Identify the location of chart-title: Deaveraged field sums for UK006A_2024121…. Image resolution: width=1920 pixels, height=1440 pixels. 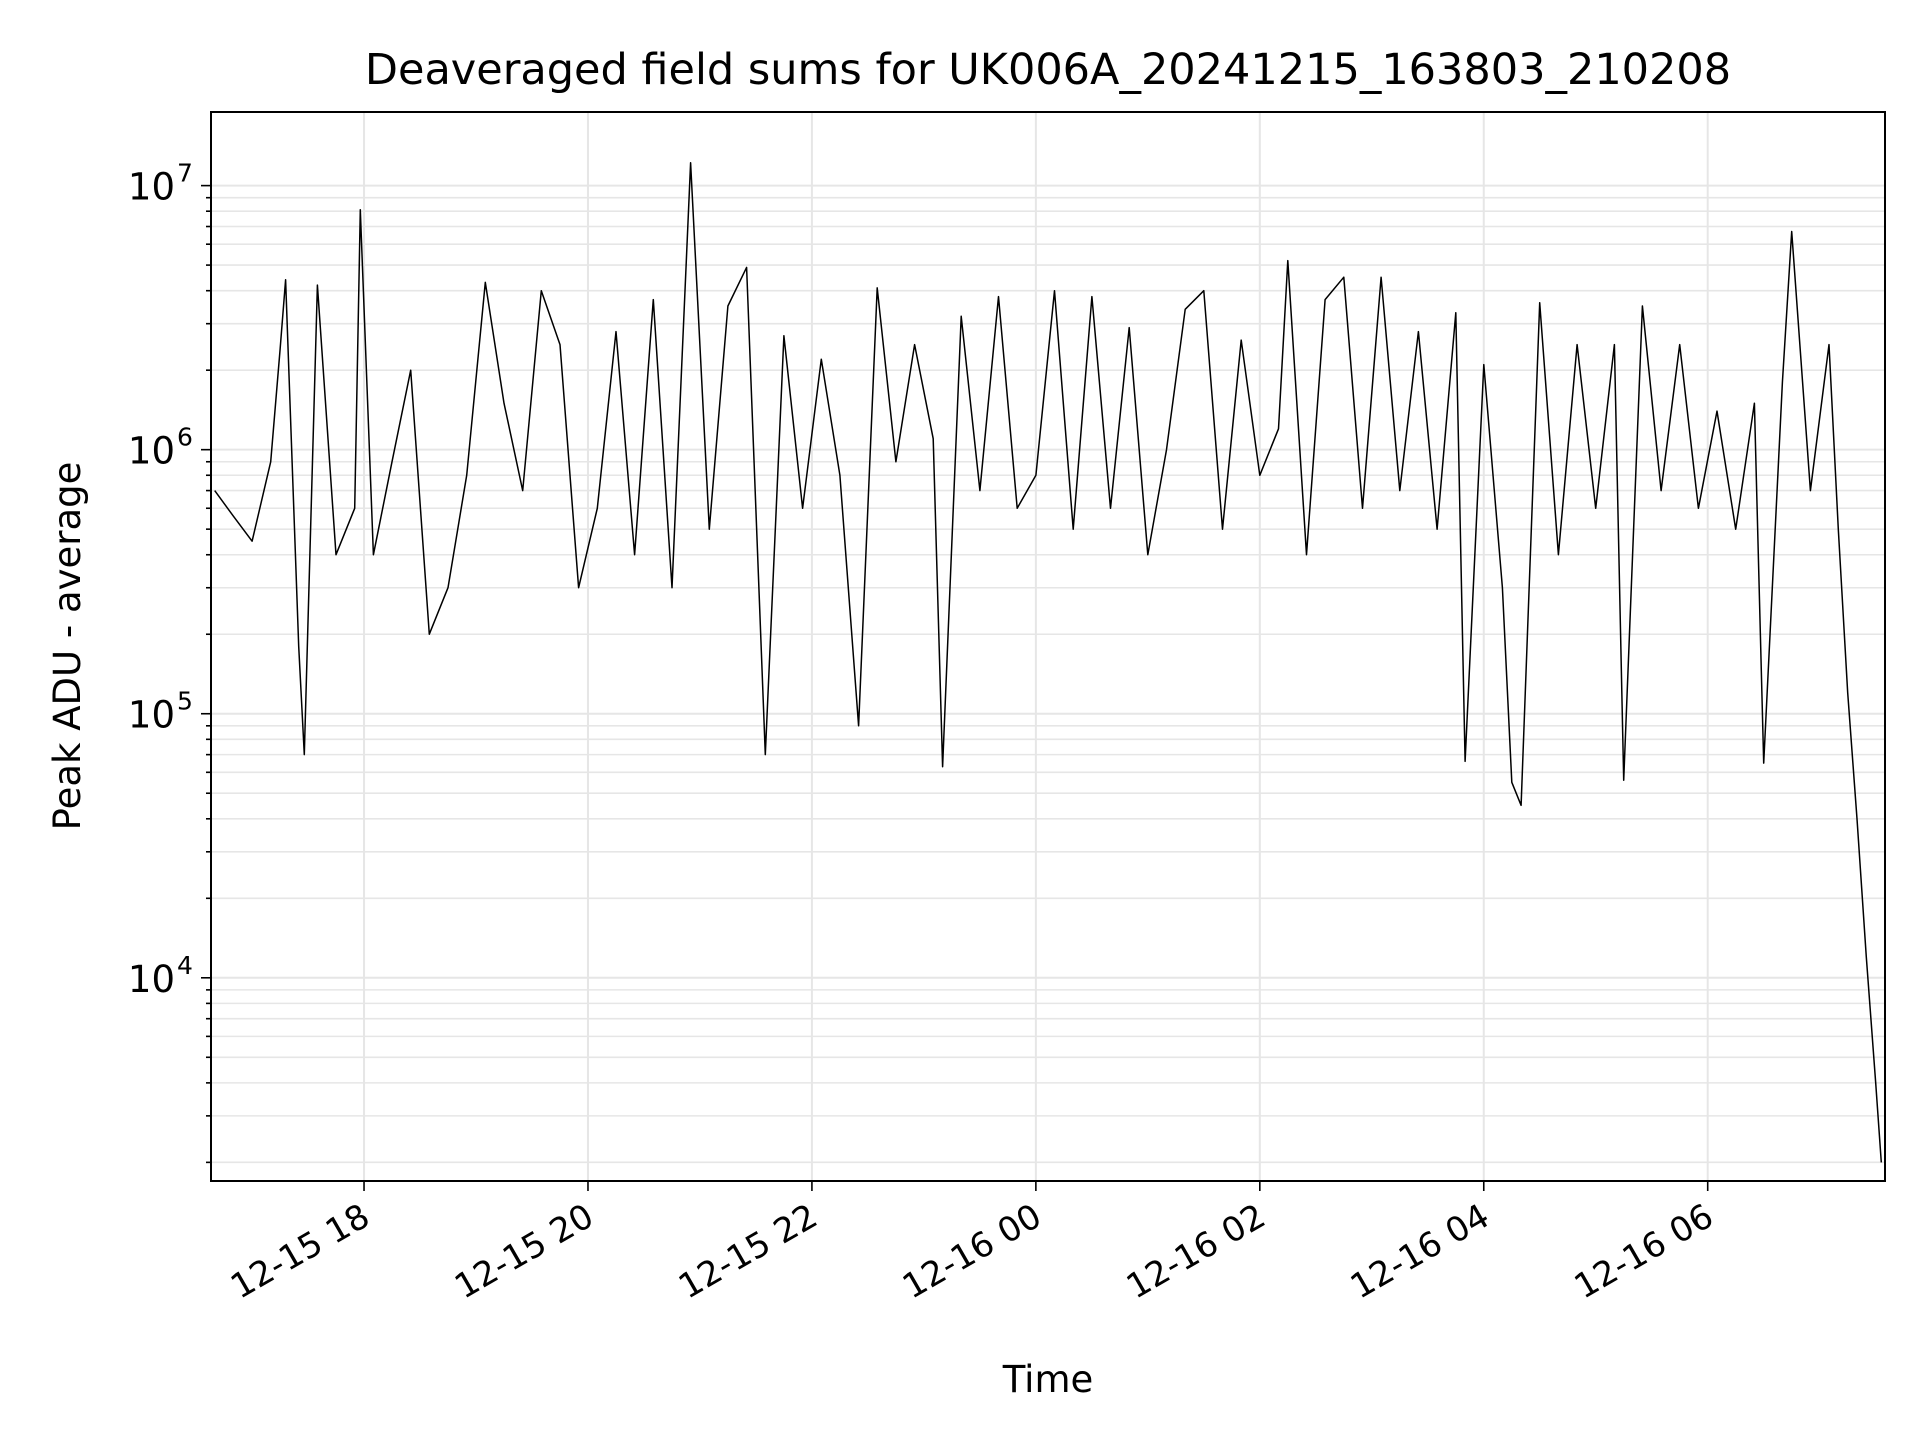
(1048, 70).